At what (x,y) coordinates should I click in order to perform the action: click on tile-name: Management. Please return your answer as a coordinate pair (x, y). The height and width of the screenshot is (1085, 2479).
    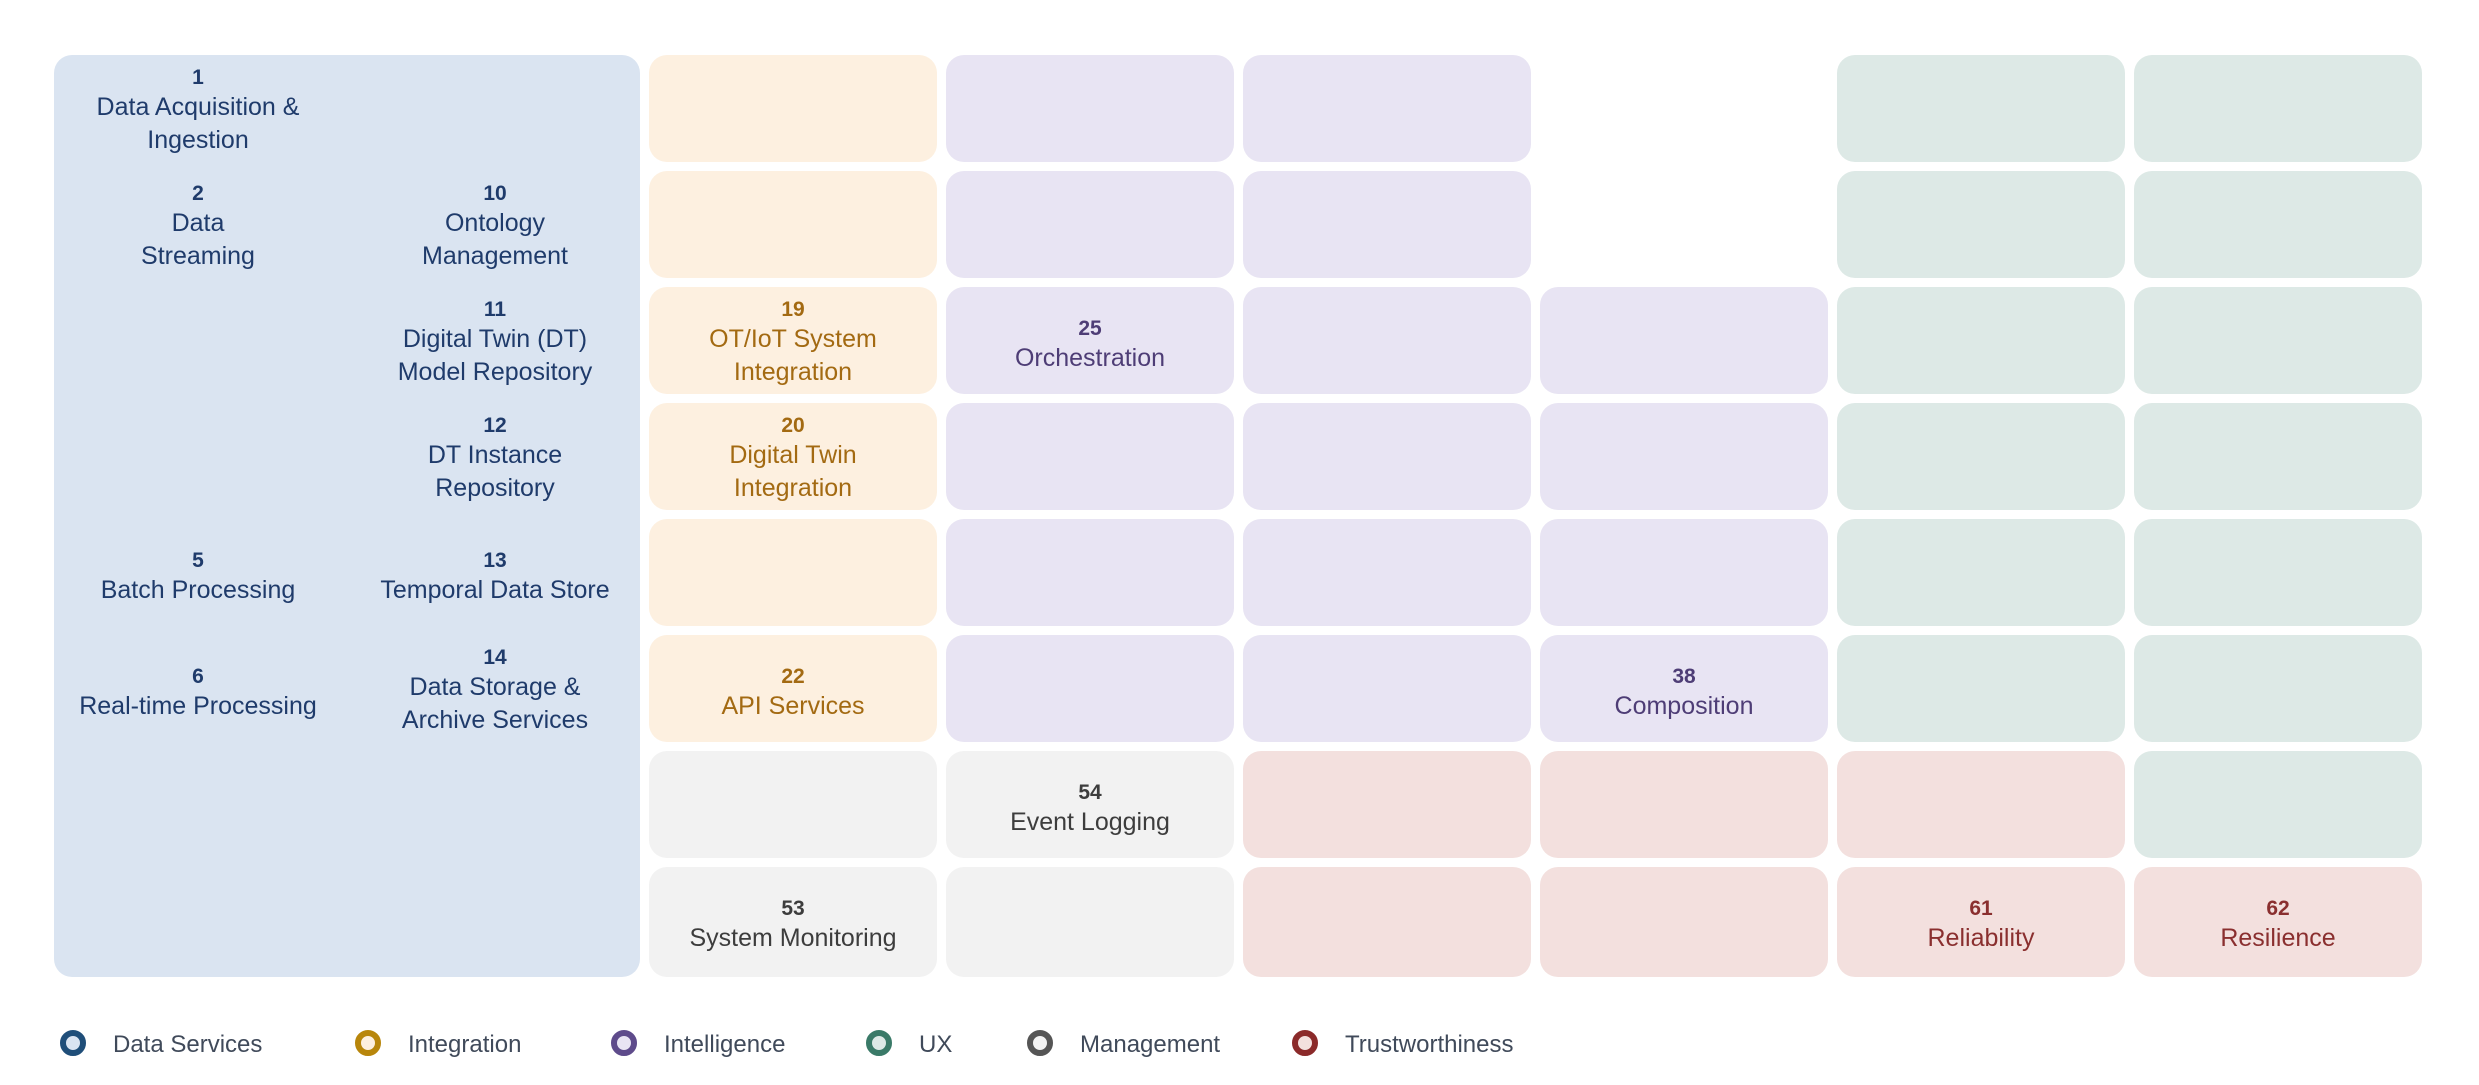
    Looking at the image, I should click on (495, 255).